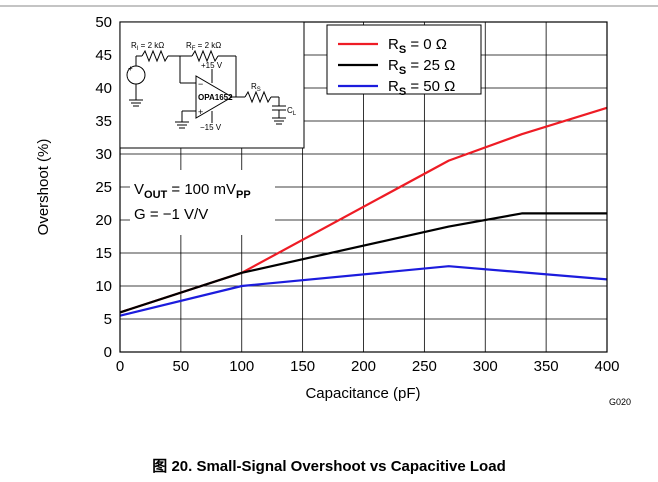  What do you see at coordinates (103, 55) in the screenshot?
I see `y-tick-label: 45` at bounding box center [103, 55].